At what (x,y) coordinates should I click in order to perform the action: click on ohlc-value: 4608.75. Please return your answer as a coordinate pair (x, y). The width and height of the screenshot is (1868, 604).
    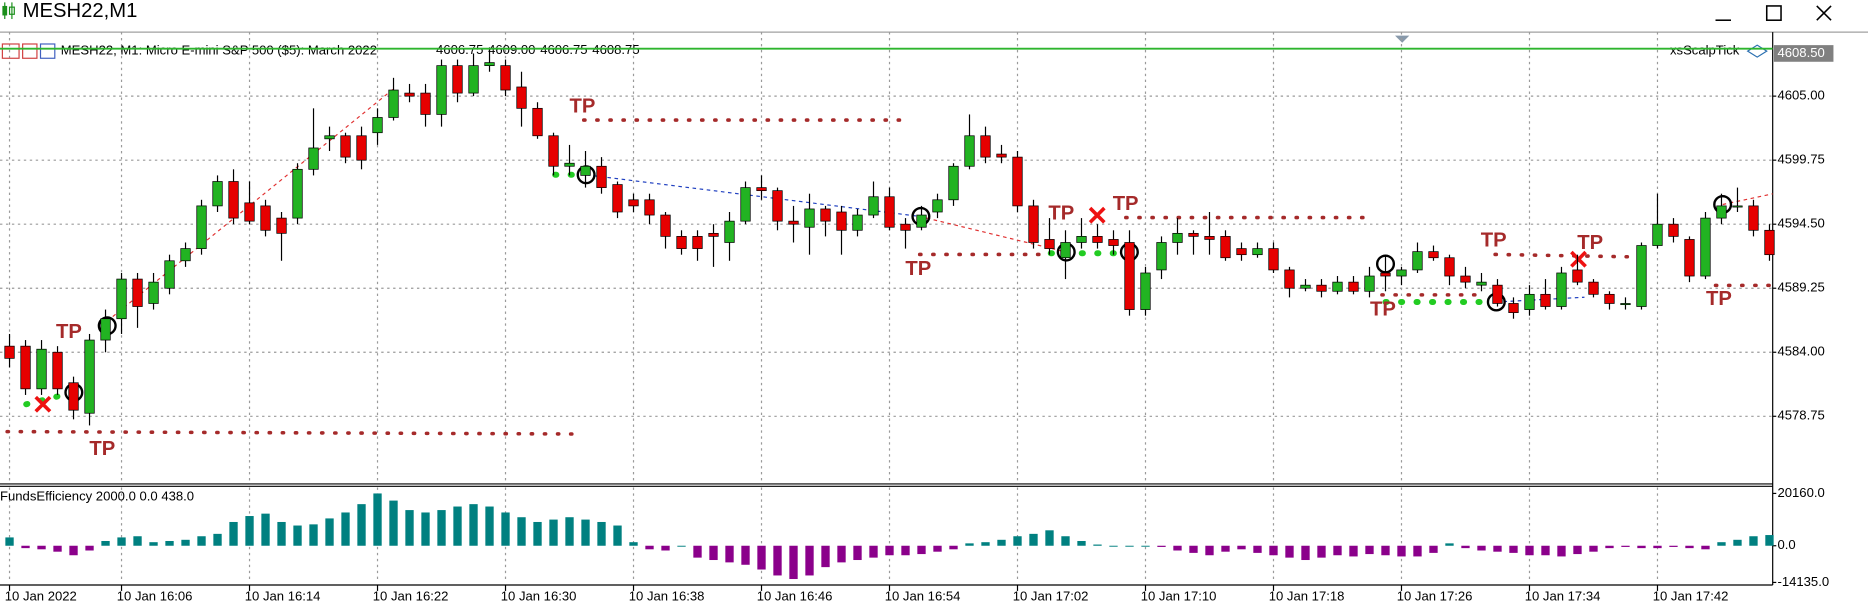
    Looking at the image, I should click on (615, 50).